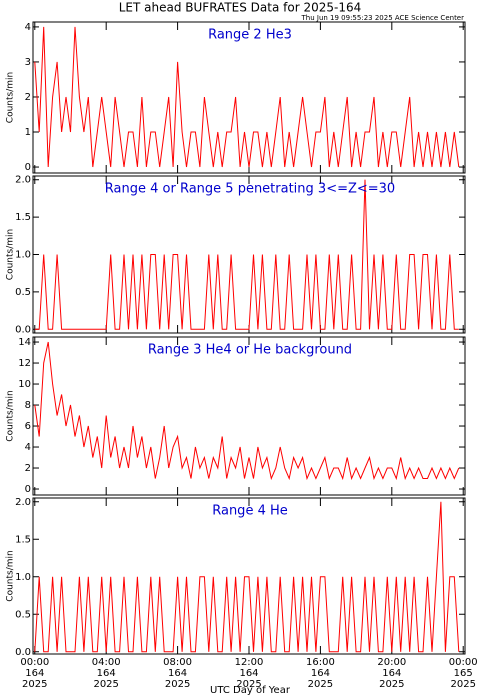 The image size is (479, 700). Describe the element at coordinates (250, 511) in the screenshot. I see `panel-title: Range 4 He` at that location.